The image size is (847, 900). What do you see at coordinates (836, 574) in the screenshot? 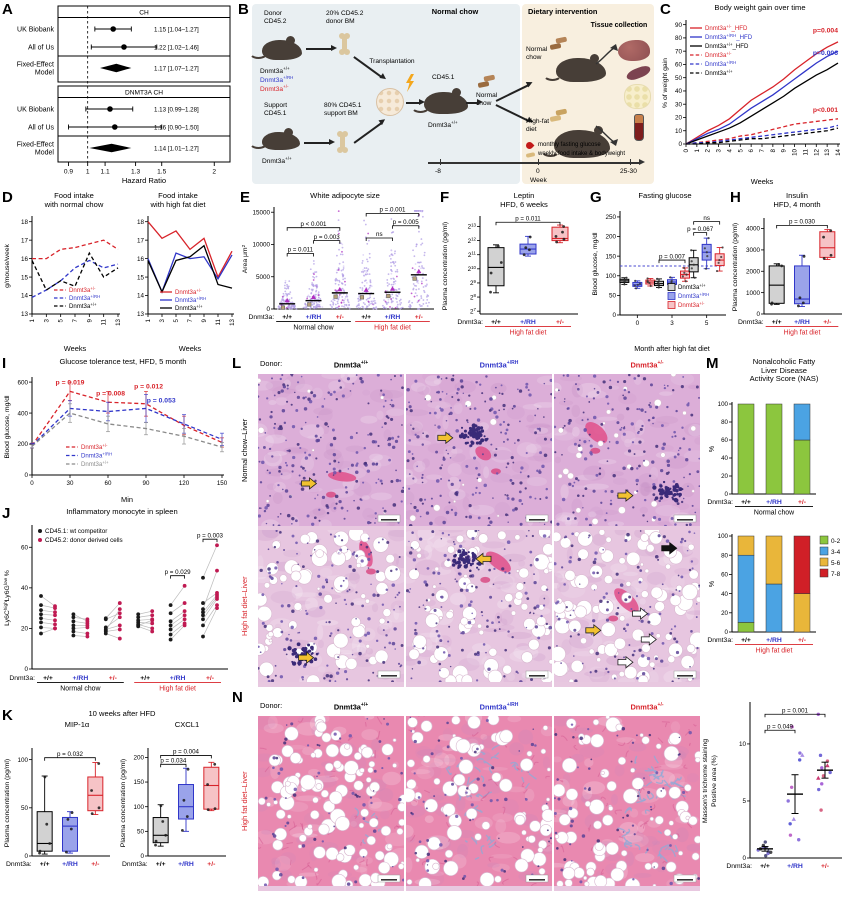
I see `svg-text: 7-8` at bounding box center [836, 574].